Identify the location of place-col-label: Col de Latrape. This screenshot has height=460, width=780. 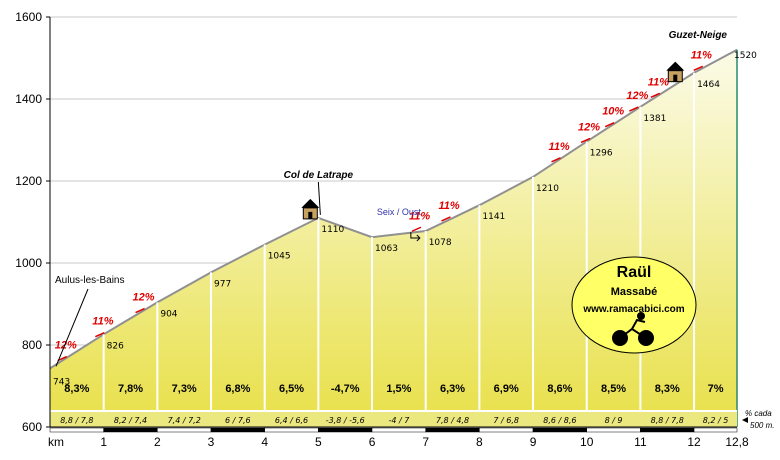
(319, 175).